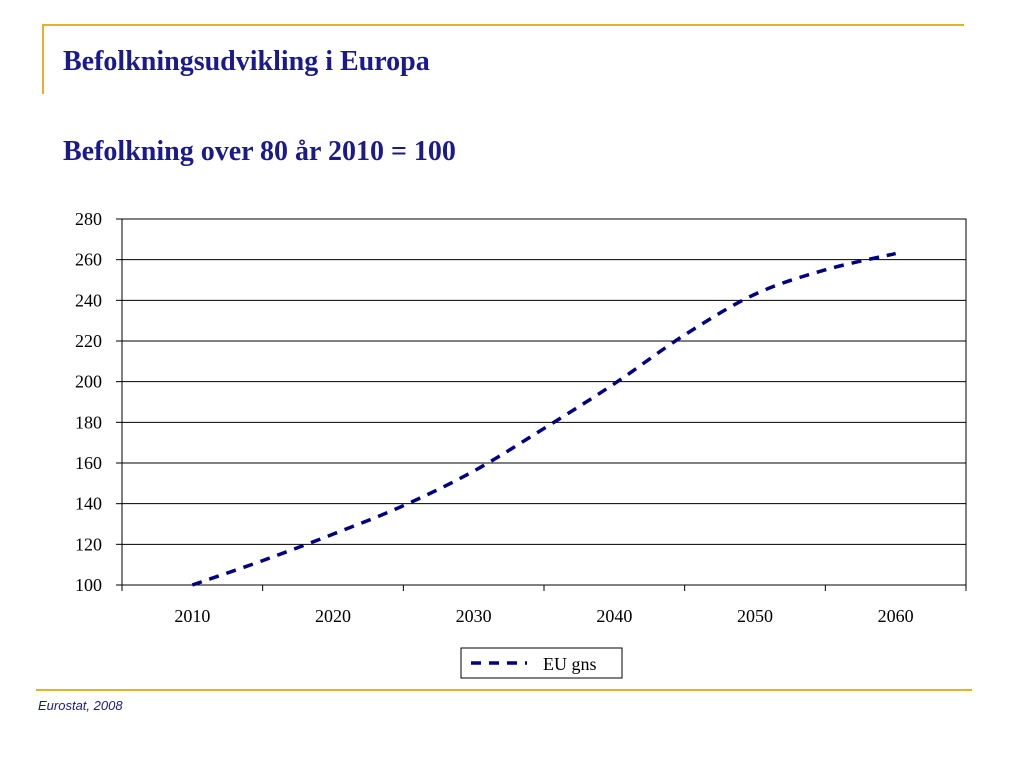  What do you see at coordinates (88, 422) in the screenshot?
I see `y-tick-label: 180` at bounding box center [88, 422].